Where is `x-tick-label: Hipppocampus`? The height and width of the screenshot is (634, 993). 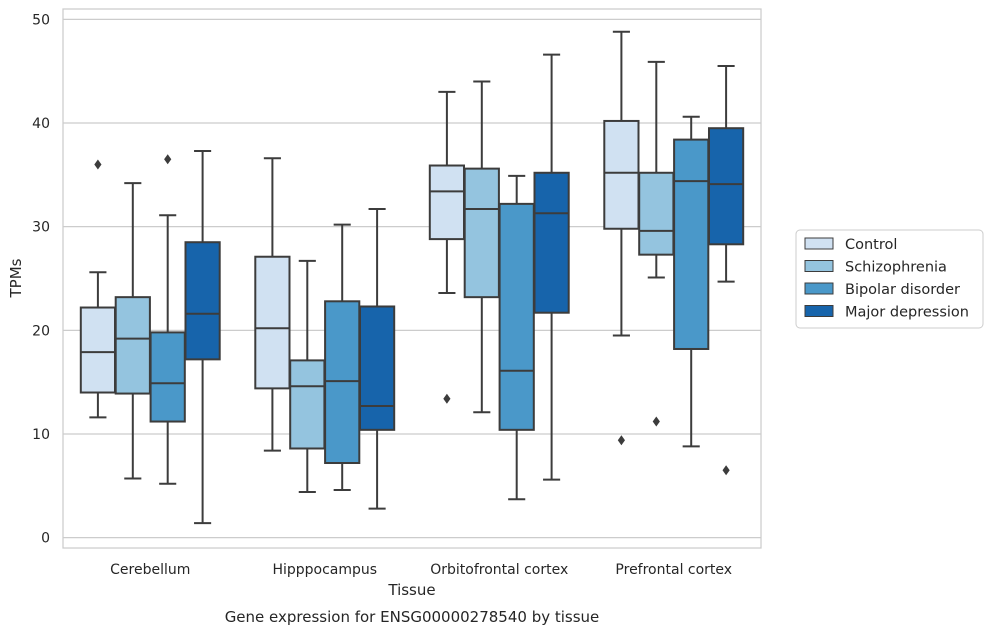 x-tick-label: Hipppocampus is located at coordinates (324, 570).